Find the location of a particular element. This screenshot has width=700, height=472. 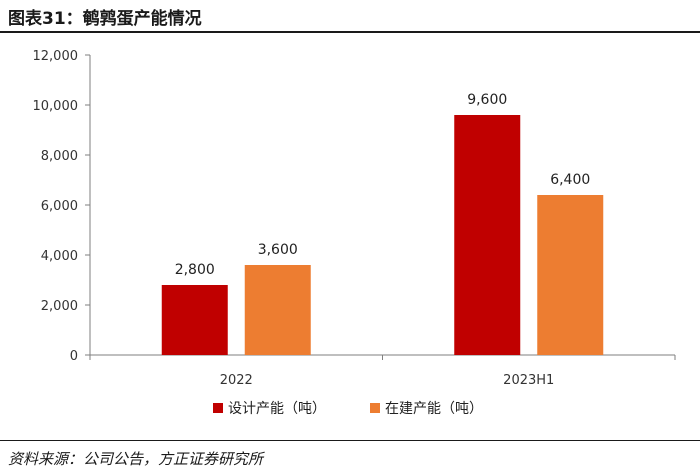

x-tick-label: 2022 is located at coordinates (236, 380).